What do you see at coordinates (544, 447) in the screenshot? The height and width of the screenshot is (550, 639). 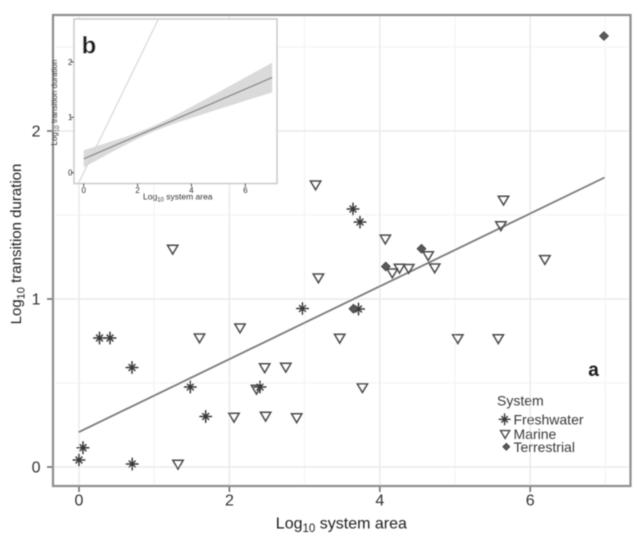 I see `svg-text: Terrestrial` at bounding box center [544, 447].